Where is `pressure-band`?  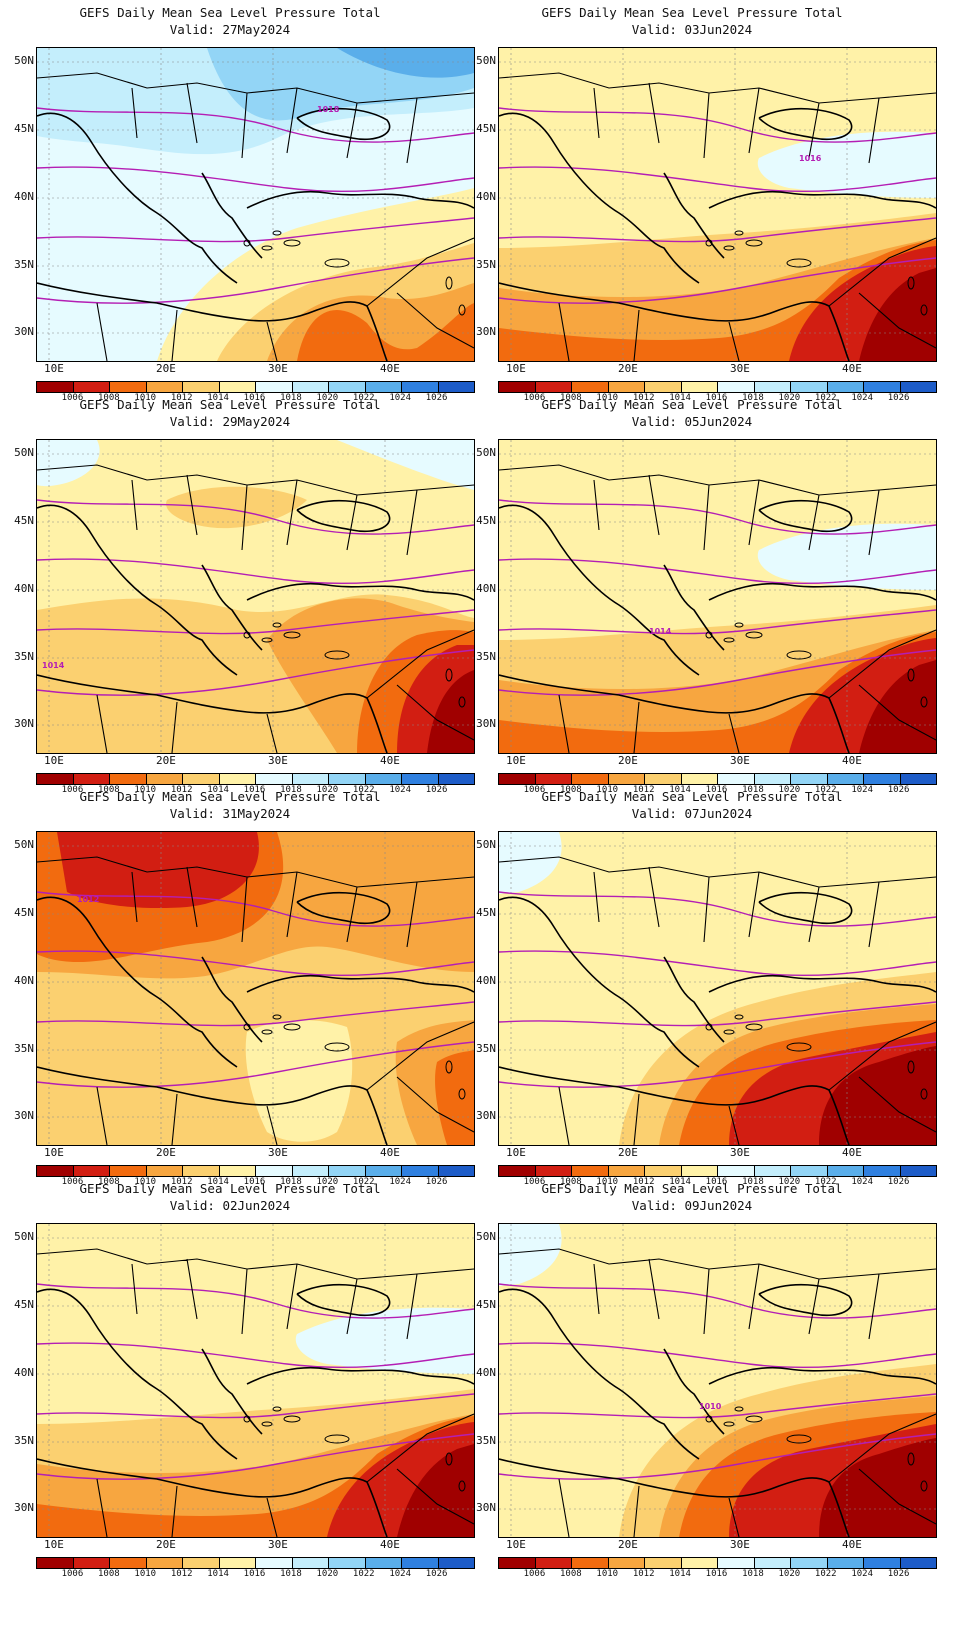
pressure-band is located at coordinates (299, 1081).